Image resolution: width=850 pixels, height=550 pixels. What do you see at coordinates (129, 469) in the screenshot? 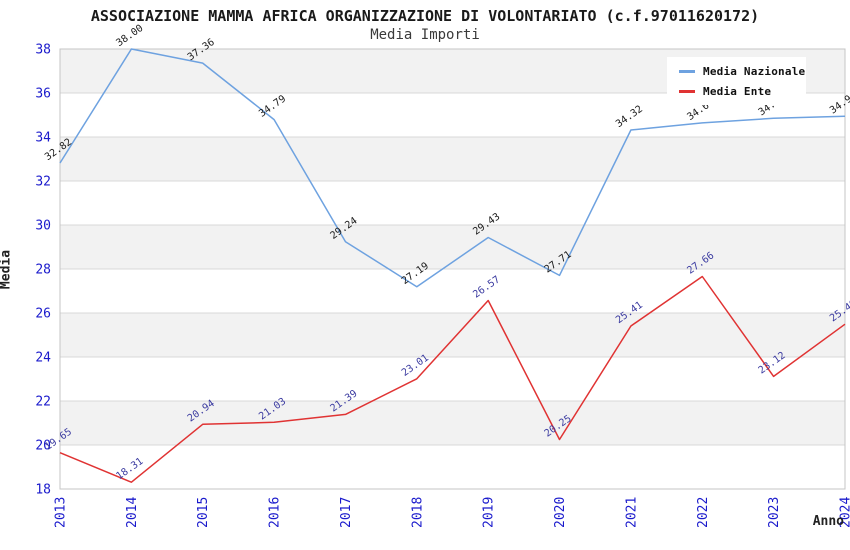
I see `point-label: 18.31` at bounding box center [129, 469].